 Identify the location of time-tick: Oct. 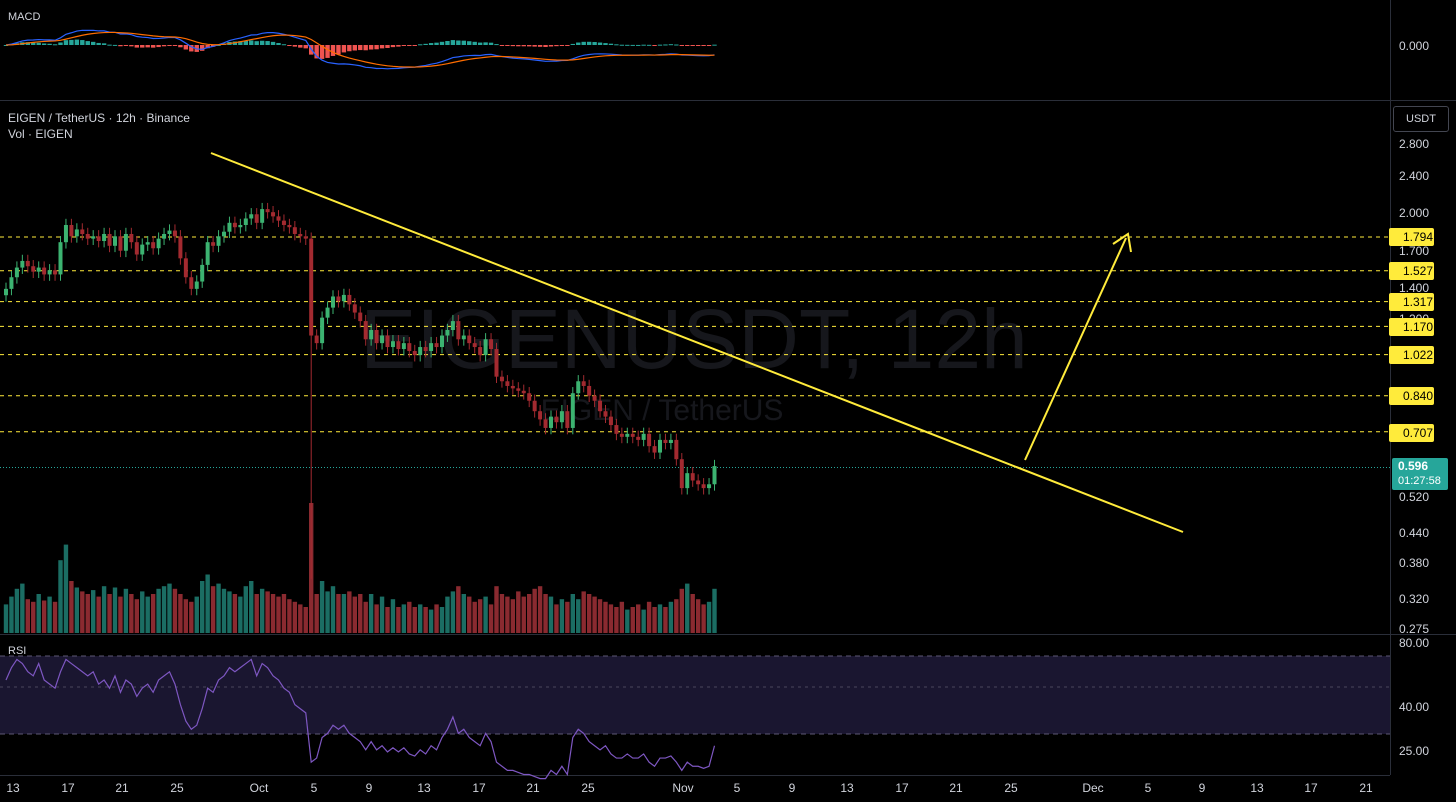
(259, 788).